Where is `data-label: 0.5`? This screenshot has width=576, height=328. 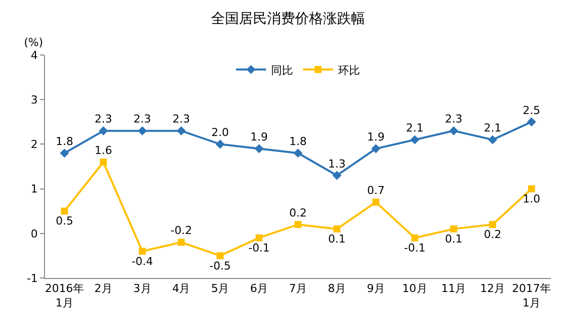
data-label: 0.5 is located at coordinates (65, 221).